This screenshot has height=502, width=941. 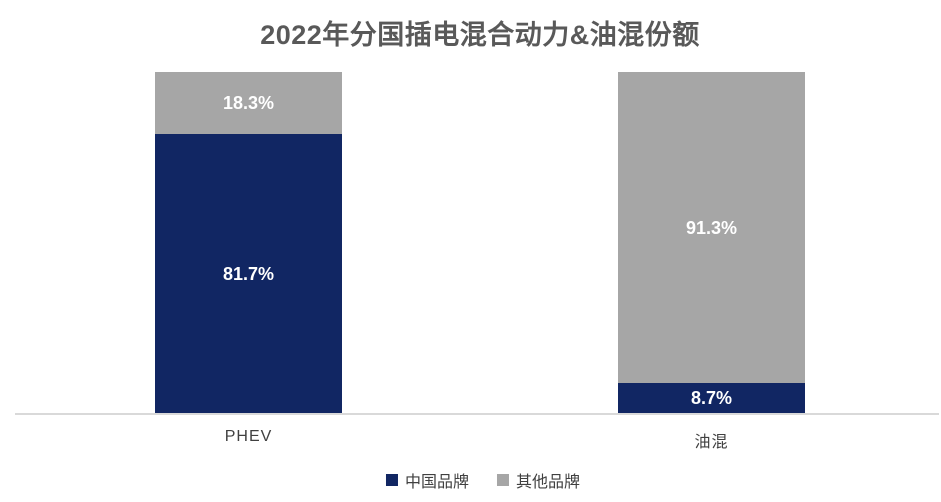 I want to click on x-axis-labels: PHEV 油混, so click(x=470, y=439).